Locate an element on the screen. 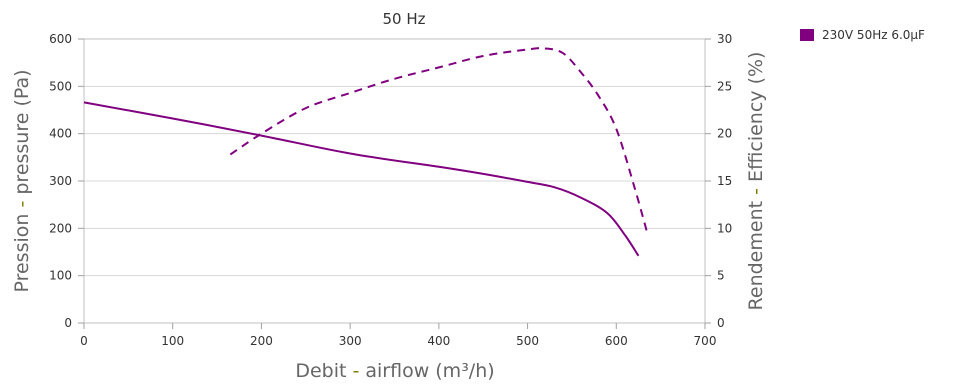  y-axis-left-label: Pression - pressure (Pa) is located at coordinates (22, 180).